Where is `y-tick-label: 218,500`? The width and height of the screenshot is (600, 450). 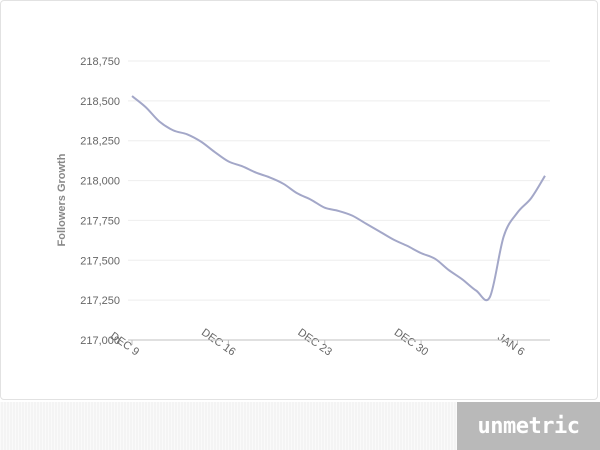 y-tick-label: 218,500 is located at coordinates (100, 102).